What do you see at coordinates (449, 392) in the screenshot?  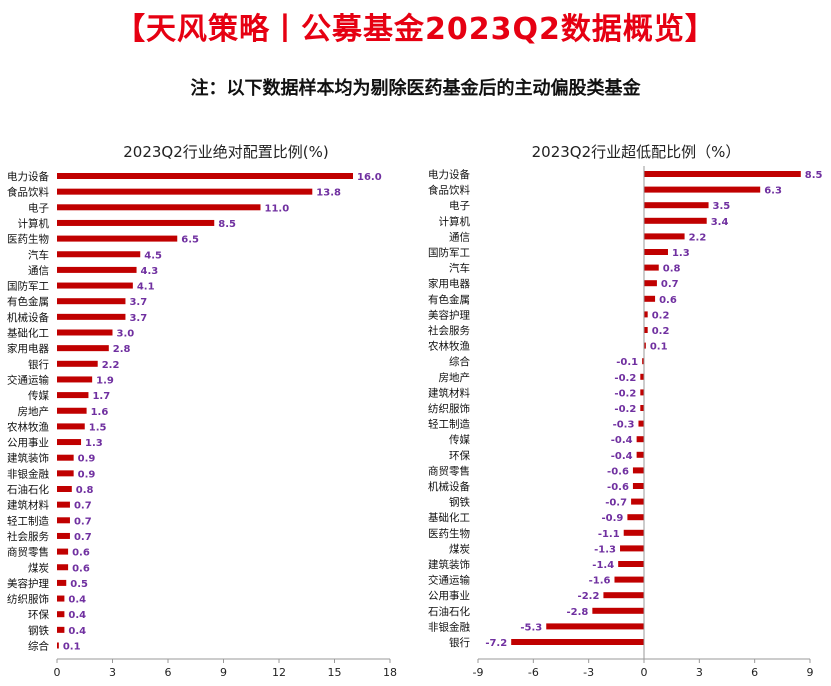 I see `category-label: 建筑材料` at bounding box center [449, 392].